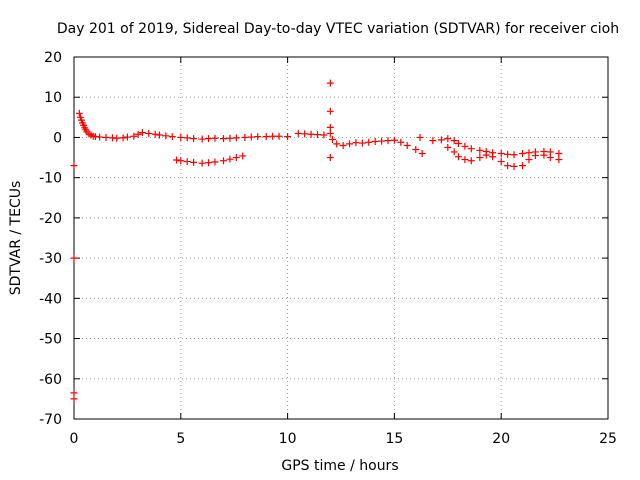  I want to click on y-tick-label: -70, so click(50, 420).